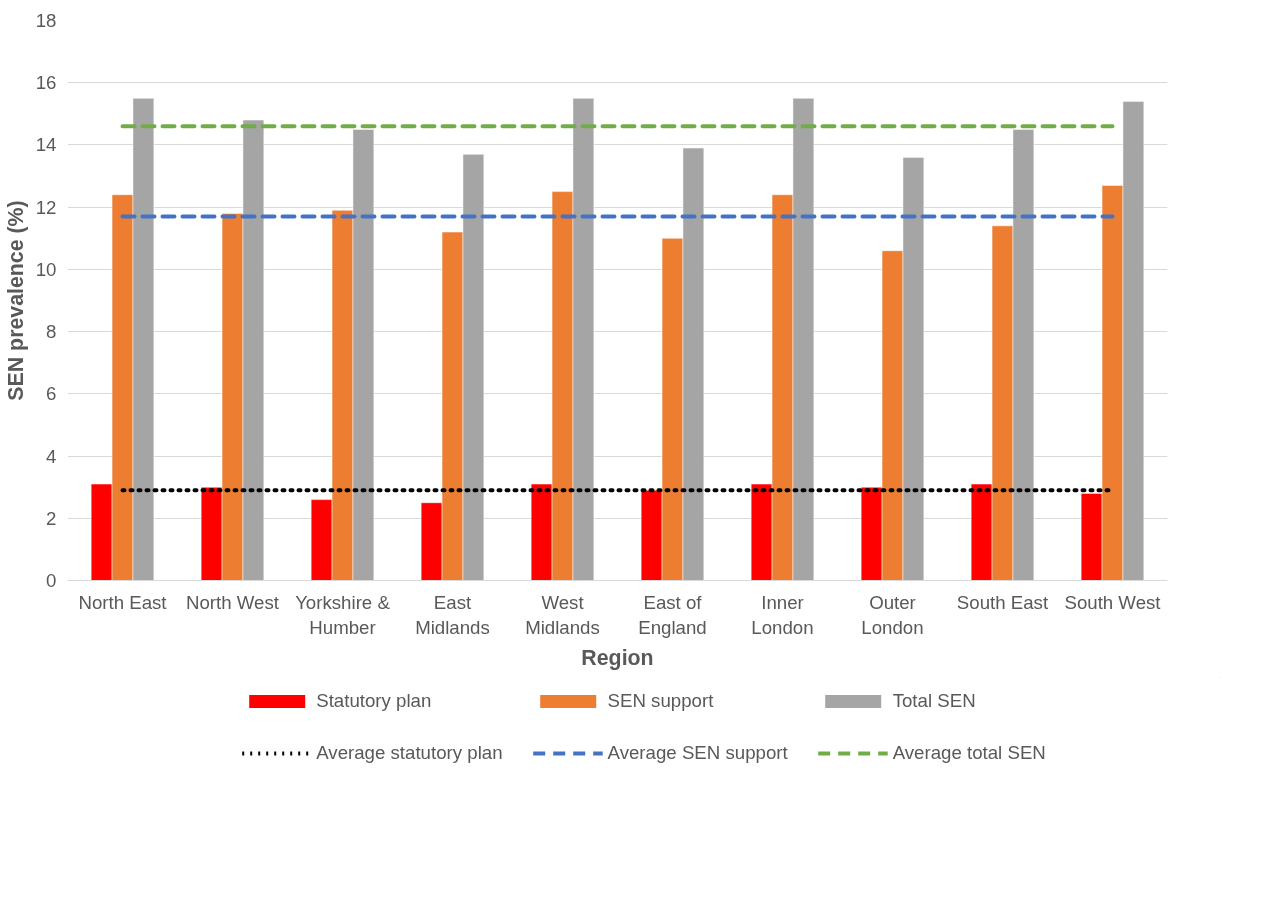 Image resolution: width=1273 pixels, height=911 pixels. Describe the element at coordinates (374, 701) in the screenshot. I see `legend-label: Statutory plan` at that location.